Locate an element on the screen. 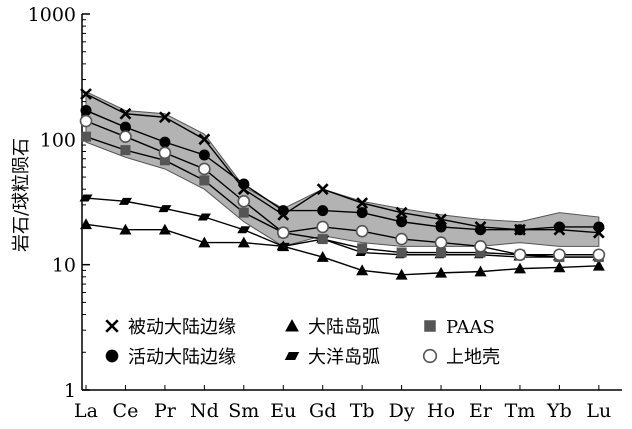 Image resolution: width=632 pixels, height=429 pixels. x-tick-label: Tb is located at coordinates (362, 411).